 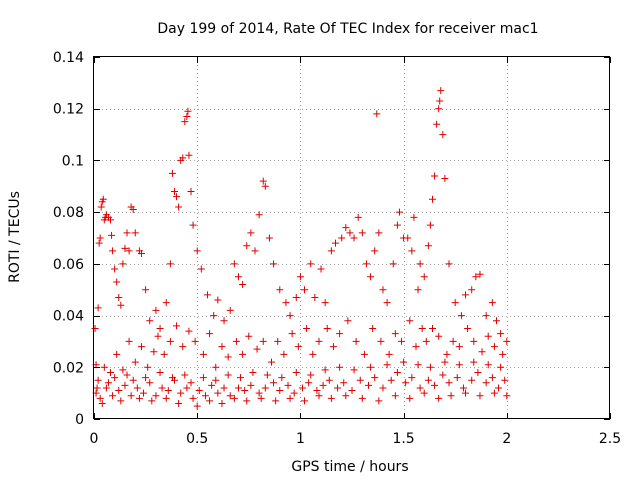 I want to click on x-tick-labels: 0 0.5 1 1.5 2 2.5, so click(x=356, y=439).